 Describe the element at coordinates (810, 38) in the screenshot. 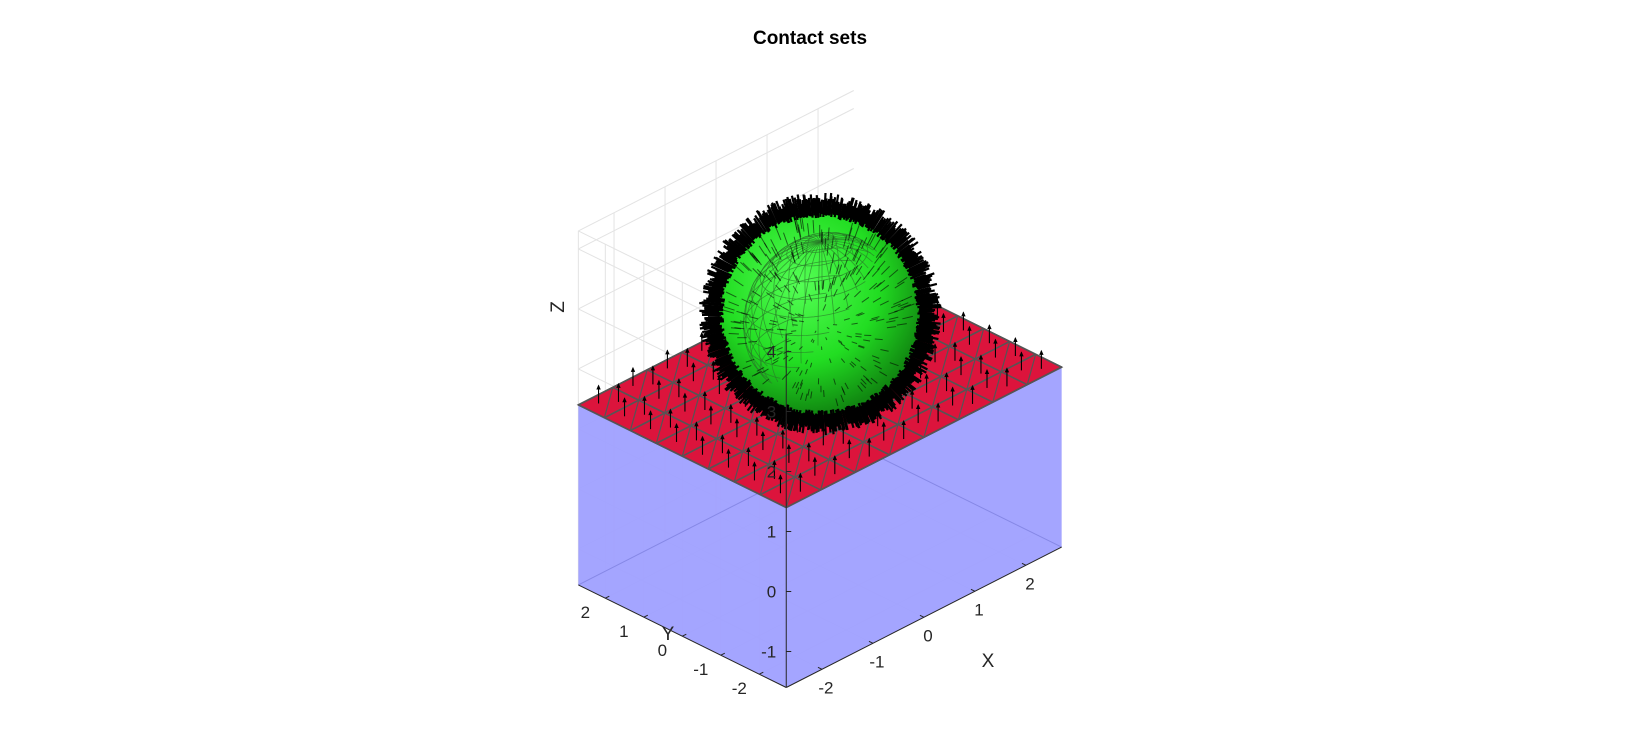

I see `chart-title: Contact sets` at that location.